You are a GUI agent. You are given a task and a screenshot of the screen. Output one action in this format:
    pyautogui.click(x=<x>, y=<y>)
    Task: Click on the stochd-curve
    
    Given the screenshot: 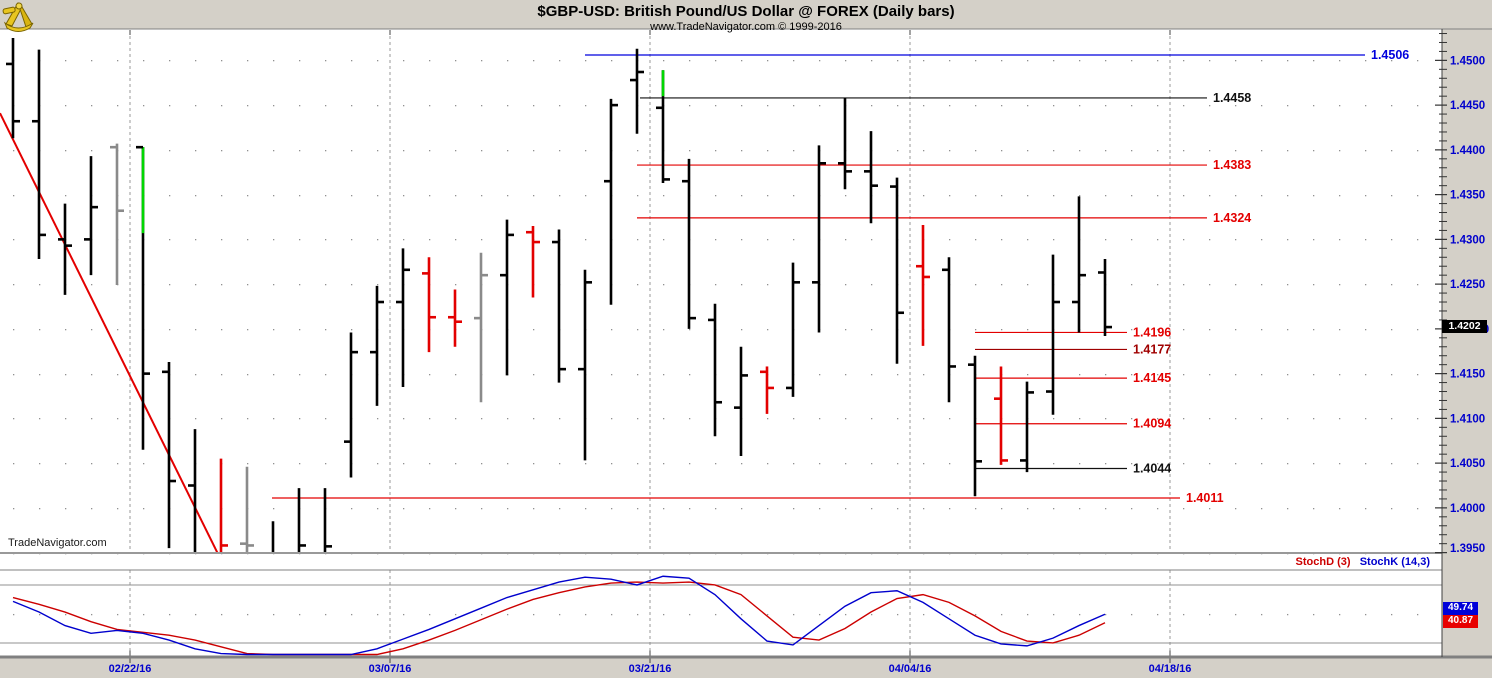 What is the action you would take?
    pyautogui.click(x=559, y=618)
    